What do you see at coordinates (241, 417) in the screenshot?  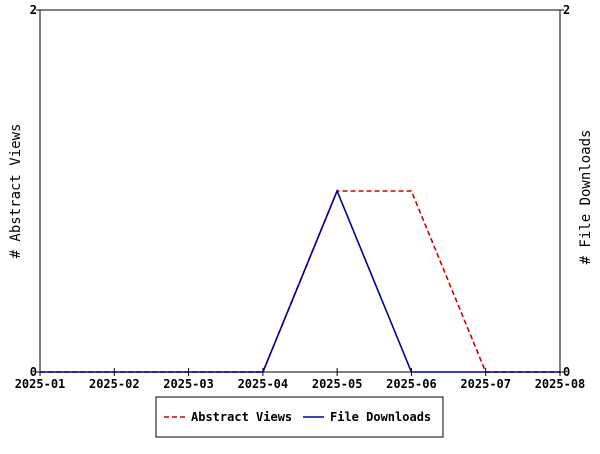 I see `legend-label-abstract-views: Abstract Views` at bounding box center [241, 417].